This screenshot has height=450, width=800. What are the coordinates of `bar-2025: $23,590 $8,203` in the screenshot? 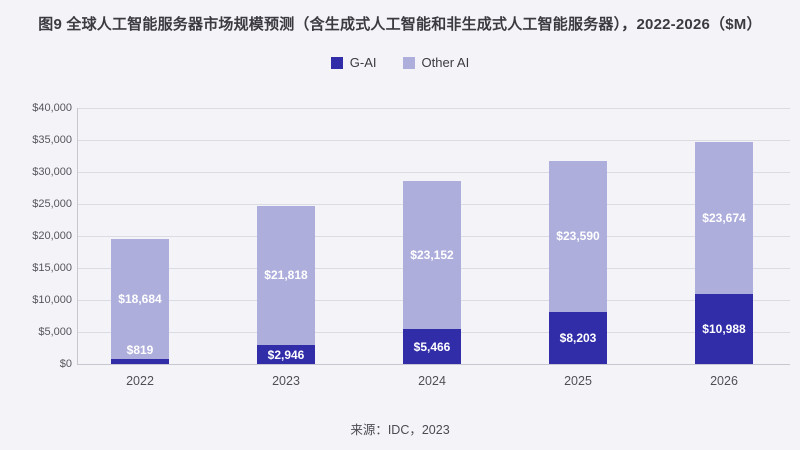 It's located at (578, 262).